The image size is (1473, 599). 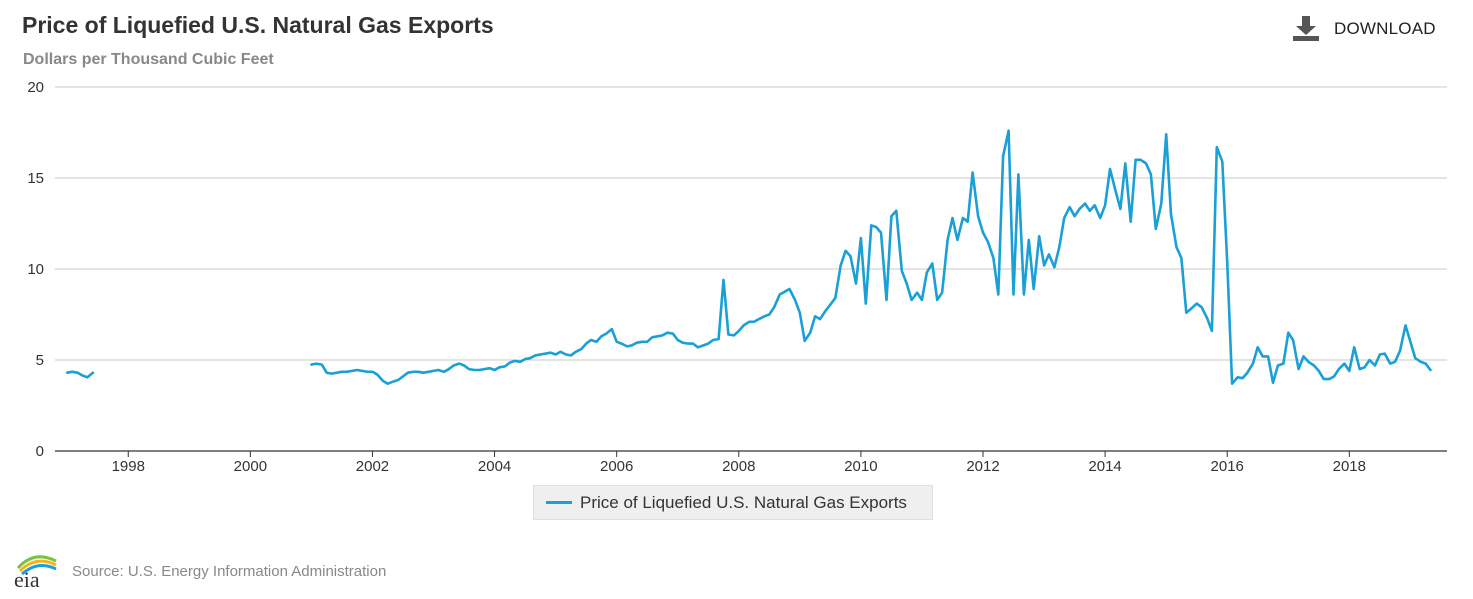 I want to click on y-tick-label-15: 15, so click(x=35, y=178).